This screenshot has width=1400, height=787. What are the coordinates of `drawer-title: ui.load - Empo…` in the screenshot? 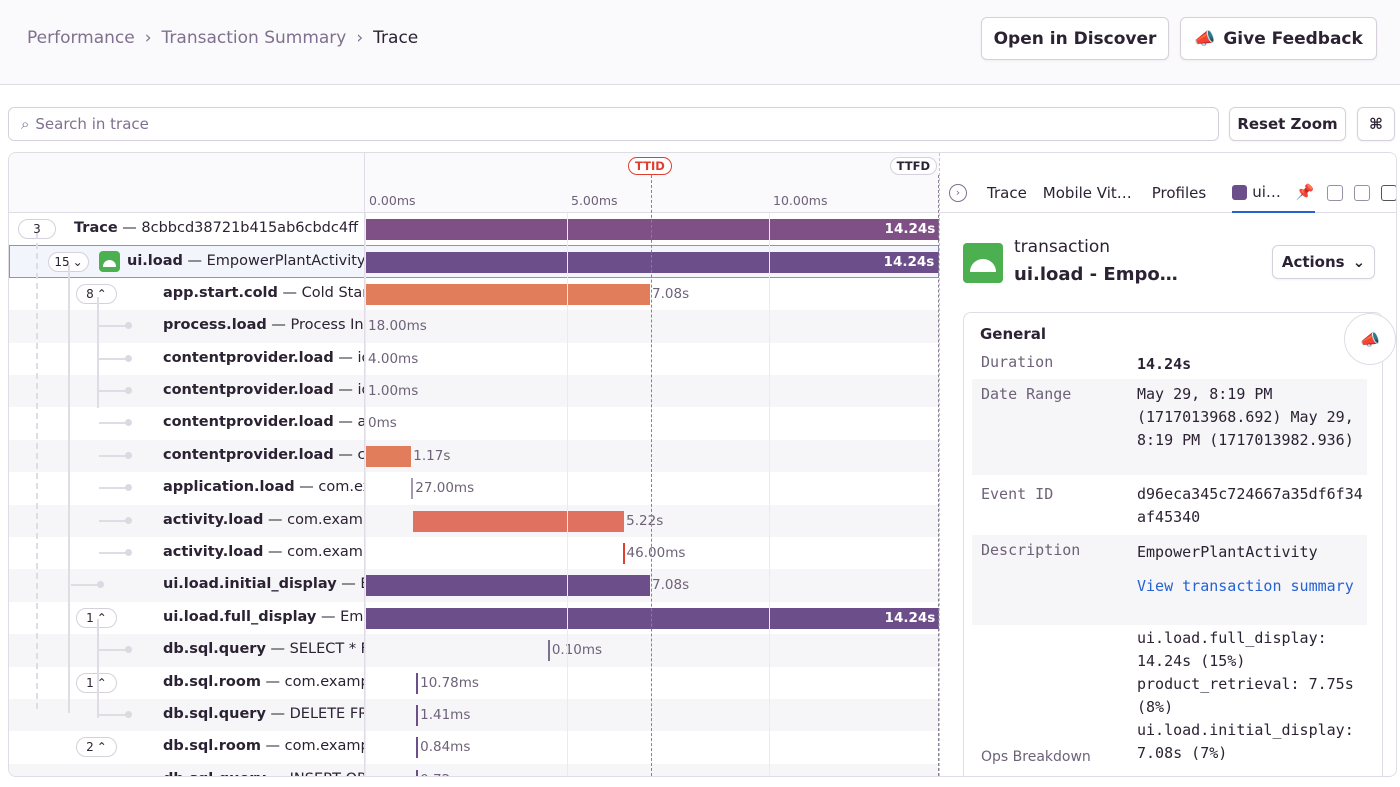 It's located at (1096, 274).